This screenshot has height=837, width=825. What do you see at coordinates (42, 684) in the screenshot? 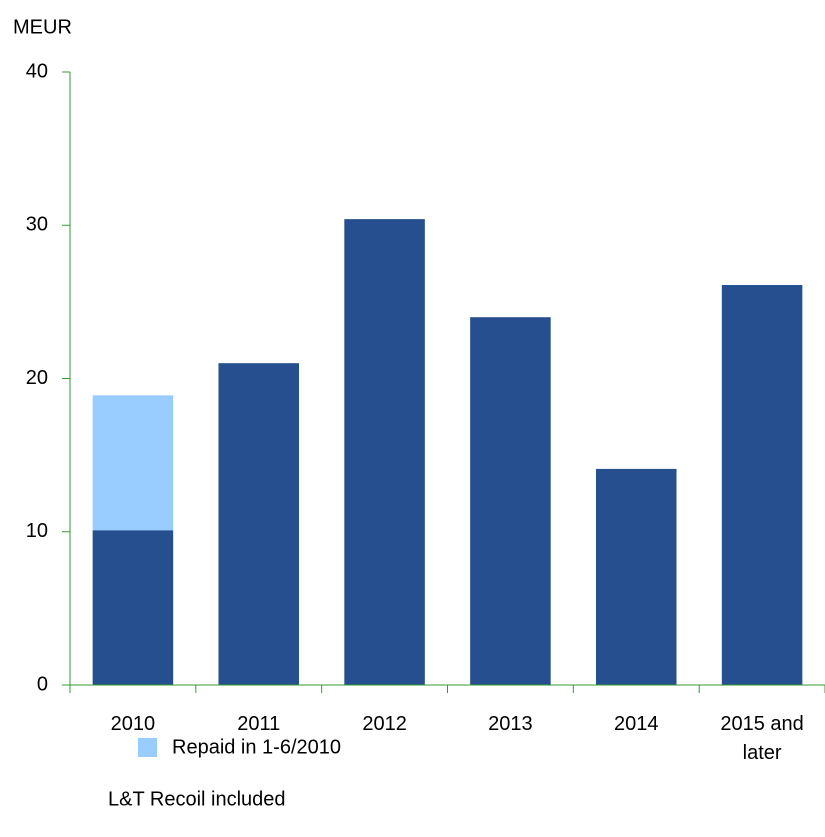
I see `y-tick-label: 0` at bounding box center [42, 684].